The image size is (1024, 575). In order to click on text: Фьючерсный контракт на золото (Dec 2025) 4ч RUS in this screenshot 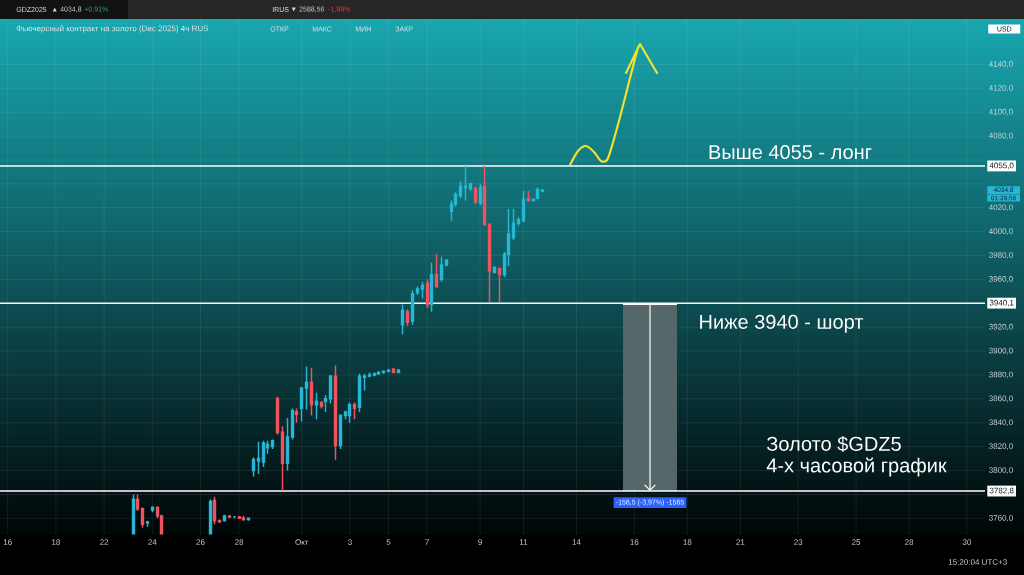, I will do `click(112, 29)`.